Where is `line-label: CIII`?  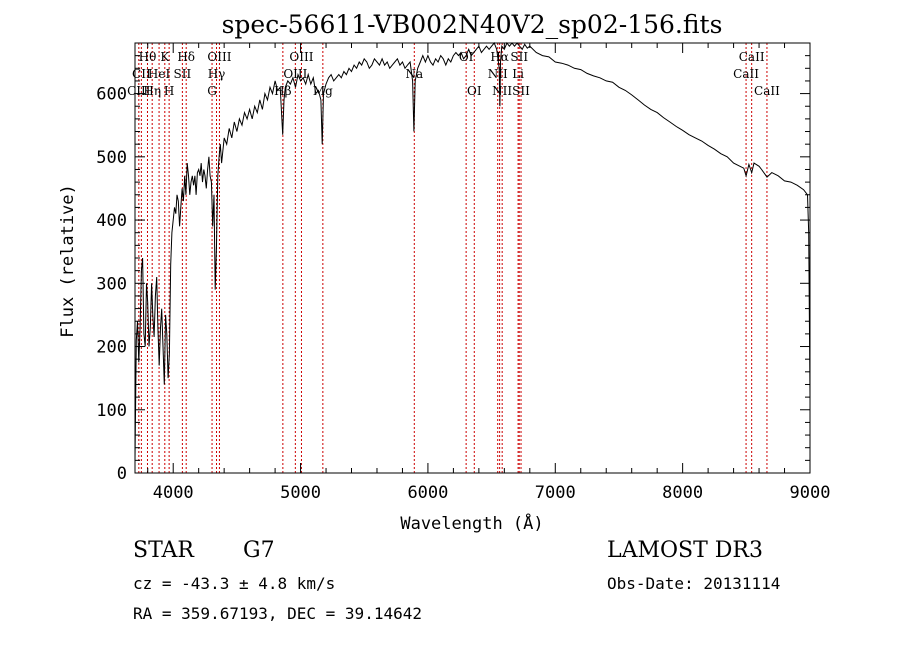
line-label: CIII is located at coordinates (139, 91).